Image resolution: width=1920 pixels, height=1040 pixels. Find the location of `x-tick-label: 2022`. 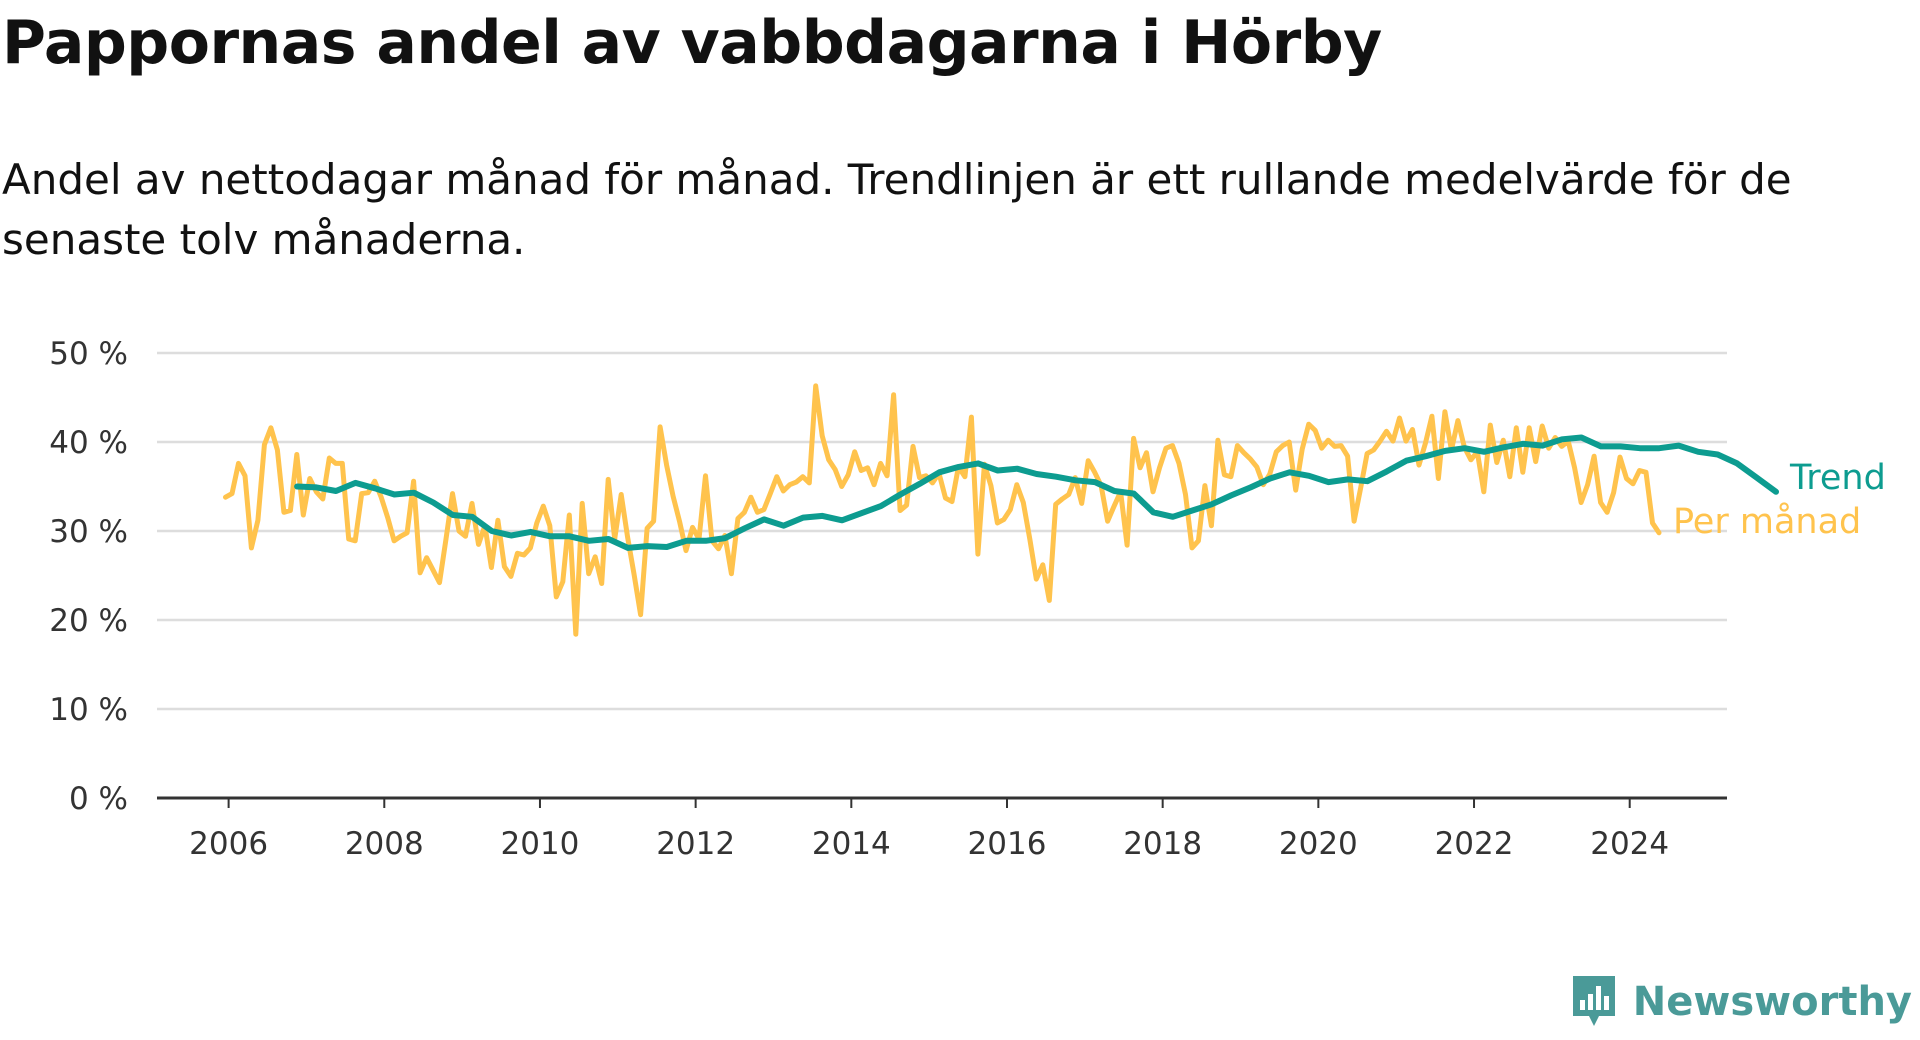

x-tick-label: 2022 is located at coordinates (1474, 844).